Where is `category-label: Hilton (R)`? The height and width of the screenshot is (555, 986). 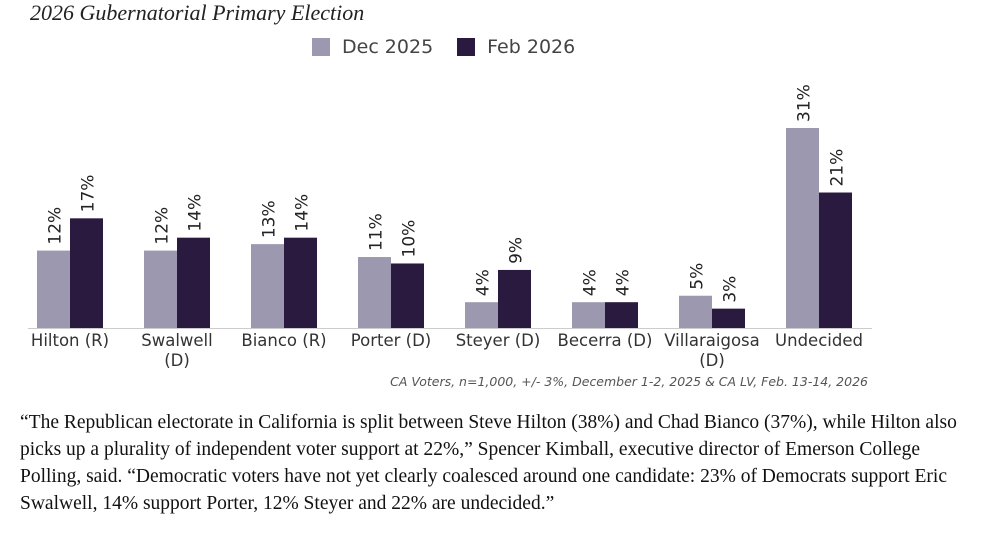
category-label: Hilton (R) is located at coordinates (70, 340).